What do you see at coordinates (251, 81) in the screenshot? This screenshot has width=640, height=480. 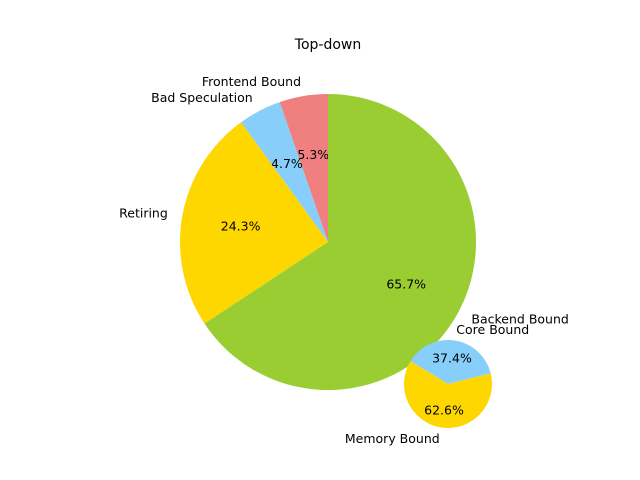 I see `slice-label-frontend-bound: Frontend Bound` at bounding box center [251, 81].